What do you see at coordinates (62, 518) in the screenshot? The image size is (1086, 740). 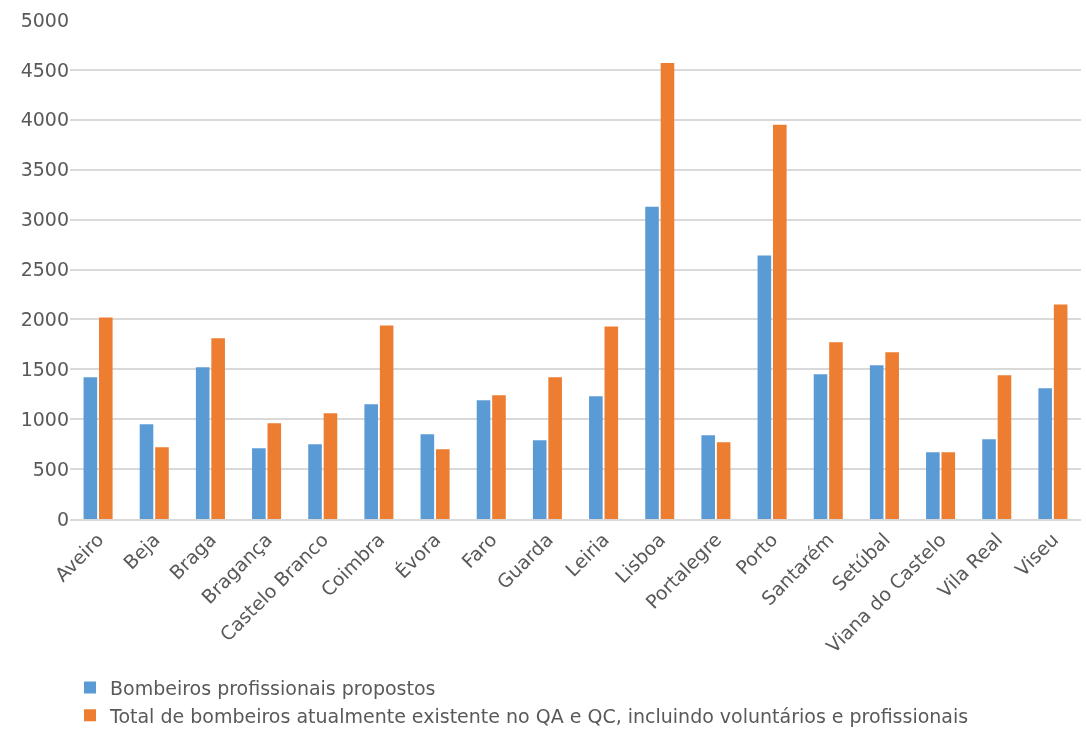 I see `y-tick-label: 0` at bounding box center [62, 518].